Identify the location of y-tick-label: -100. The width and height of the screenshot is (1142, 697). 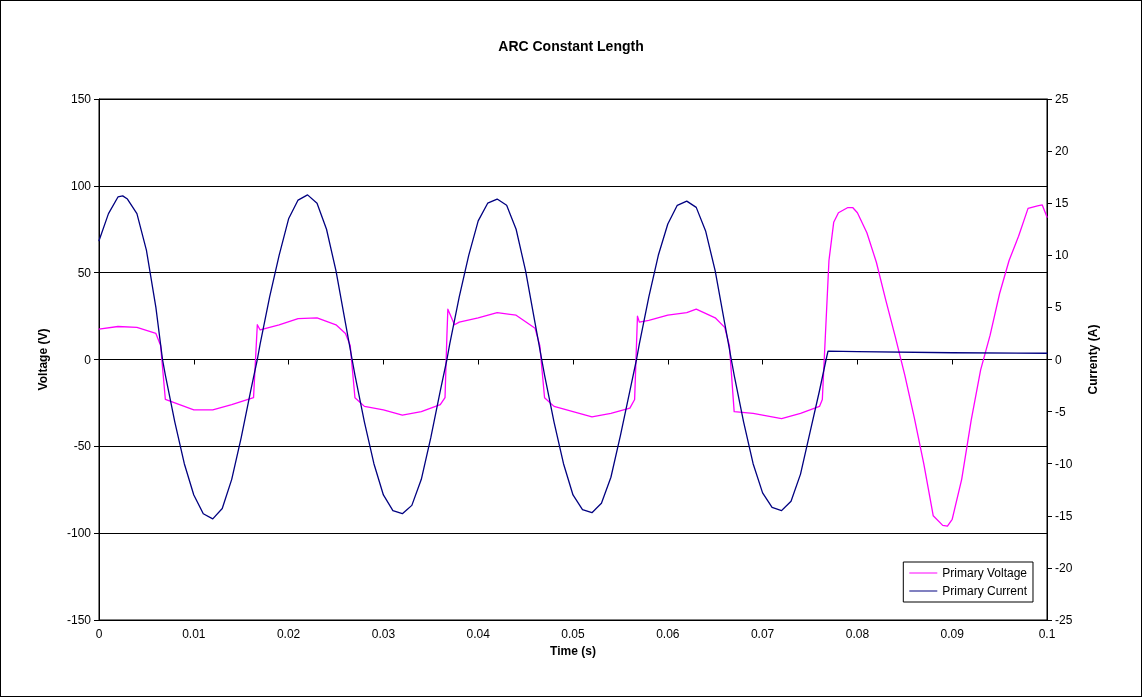
(79, 533).